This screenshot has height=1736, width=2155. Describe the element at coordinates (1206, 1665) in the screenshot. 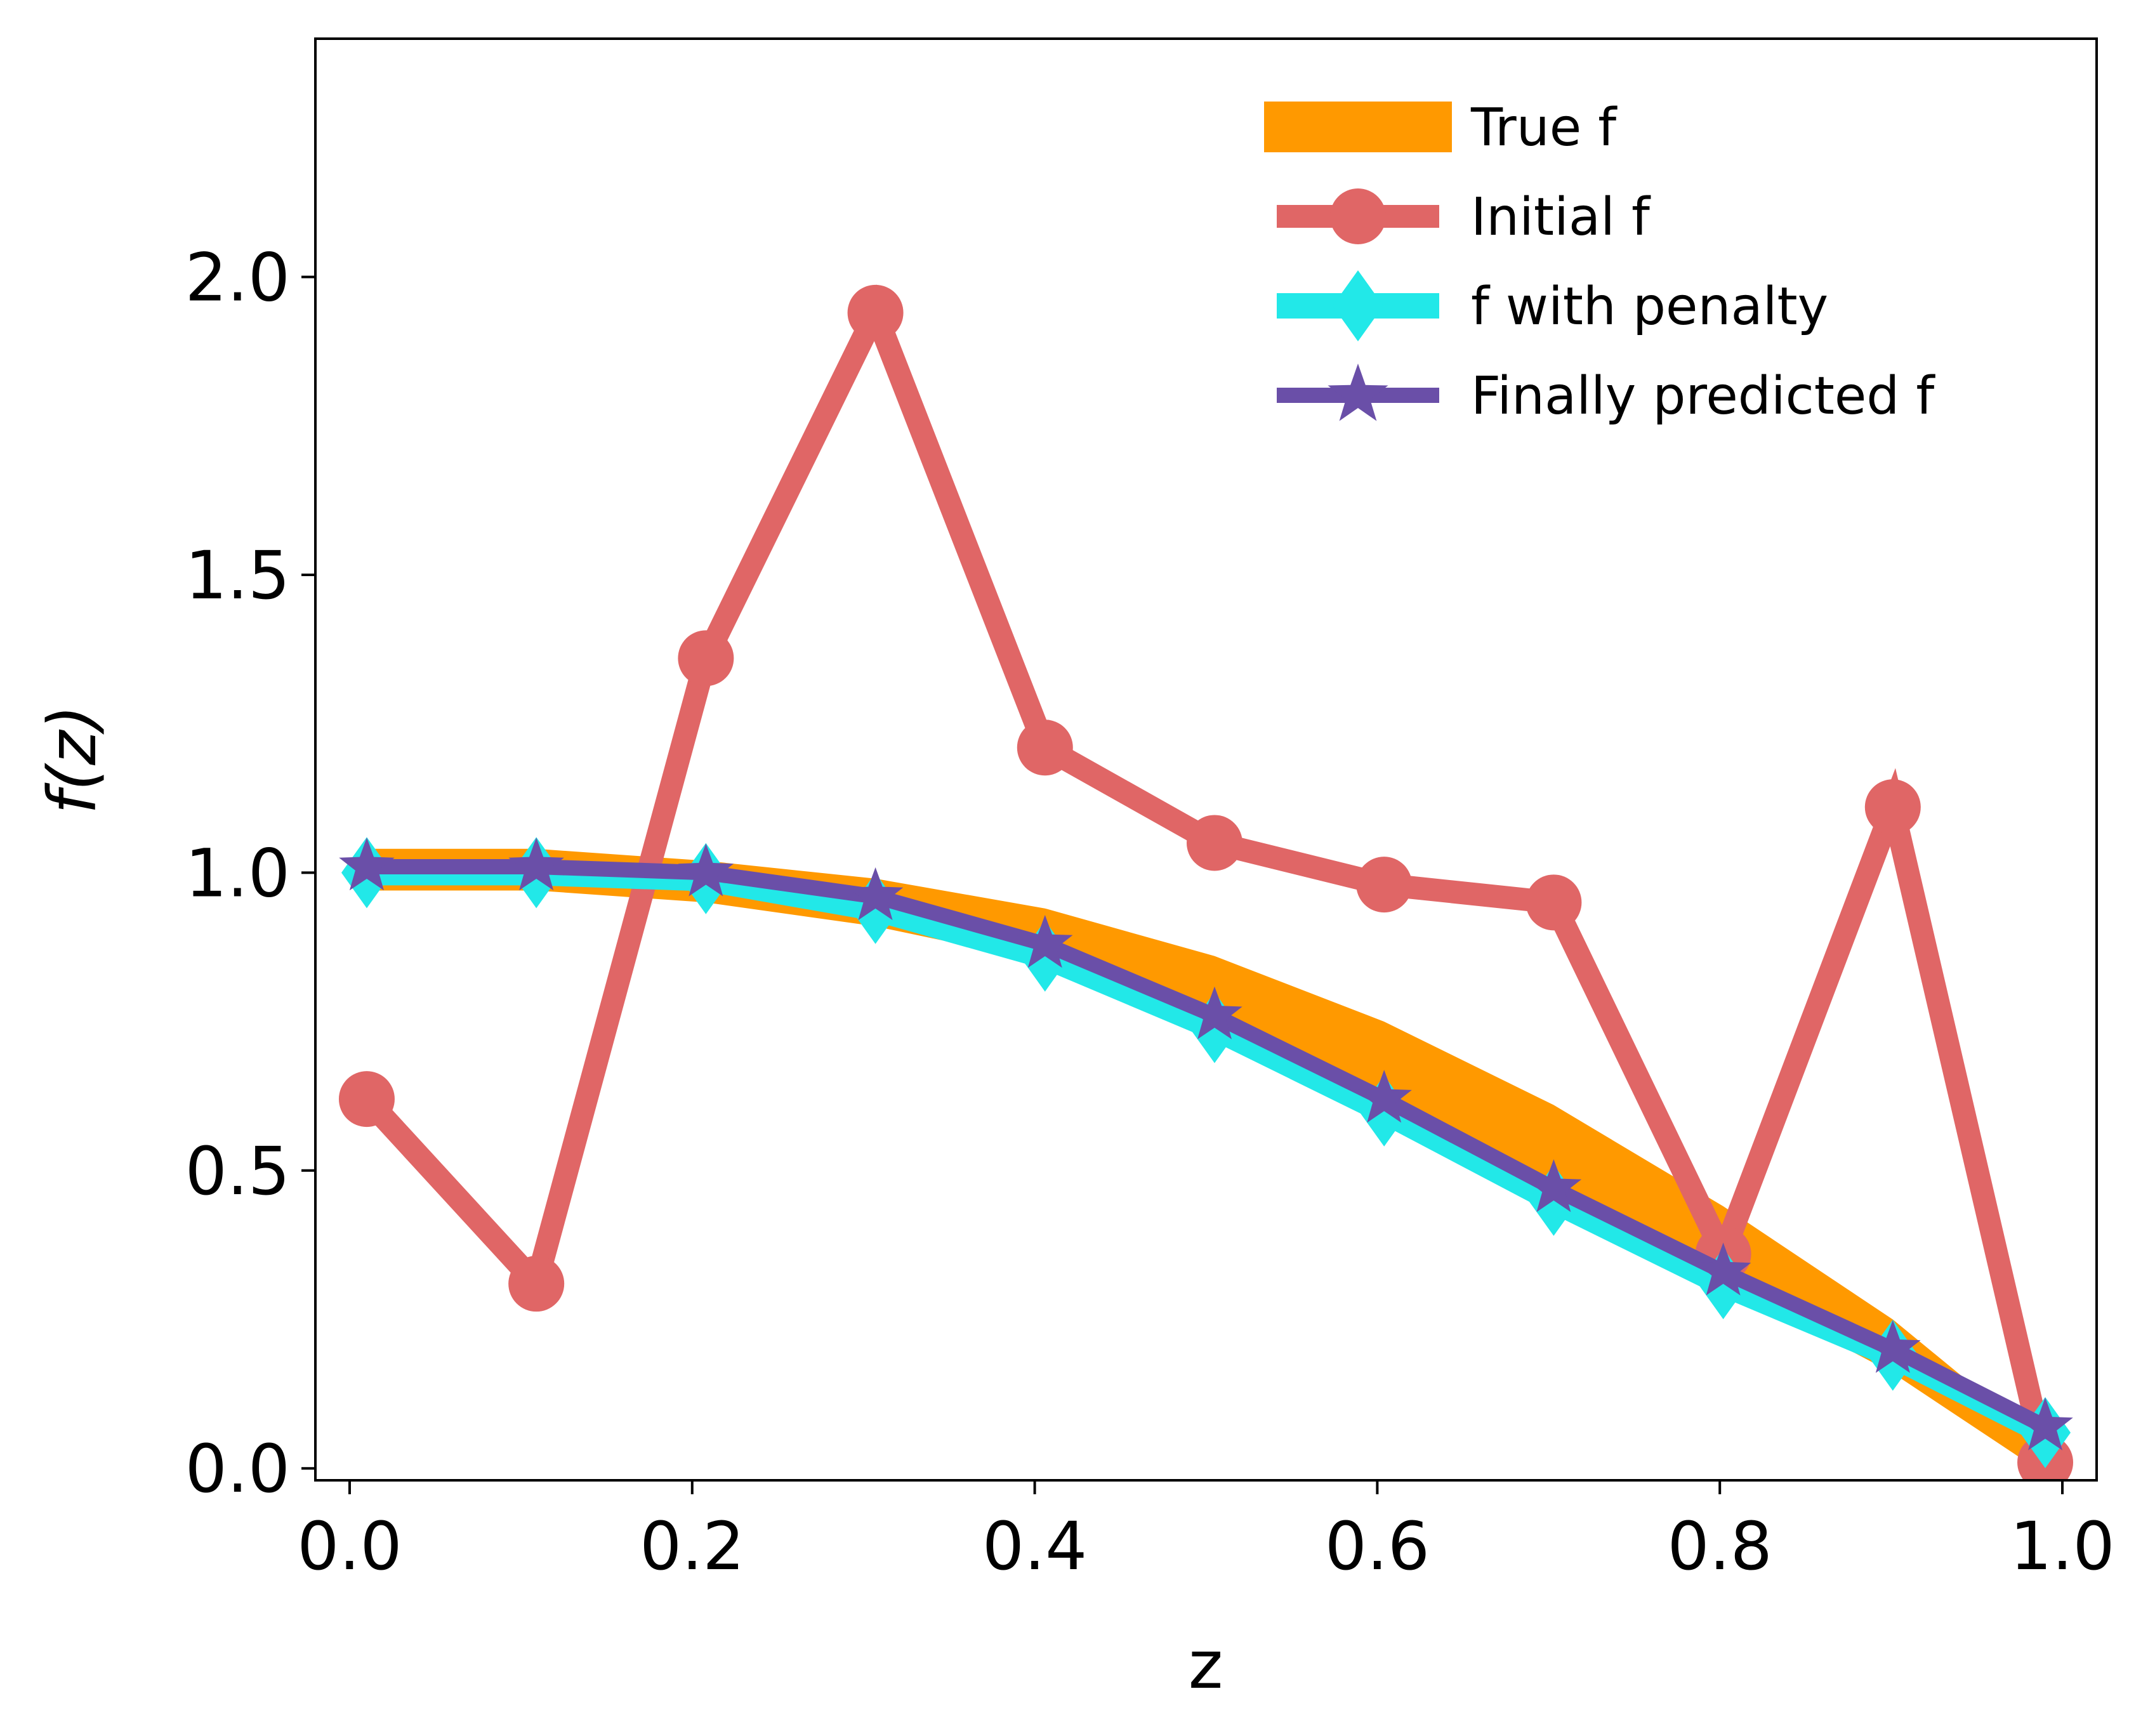

I see `x-axis-label: z` at that location.